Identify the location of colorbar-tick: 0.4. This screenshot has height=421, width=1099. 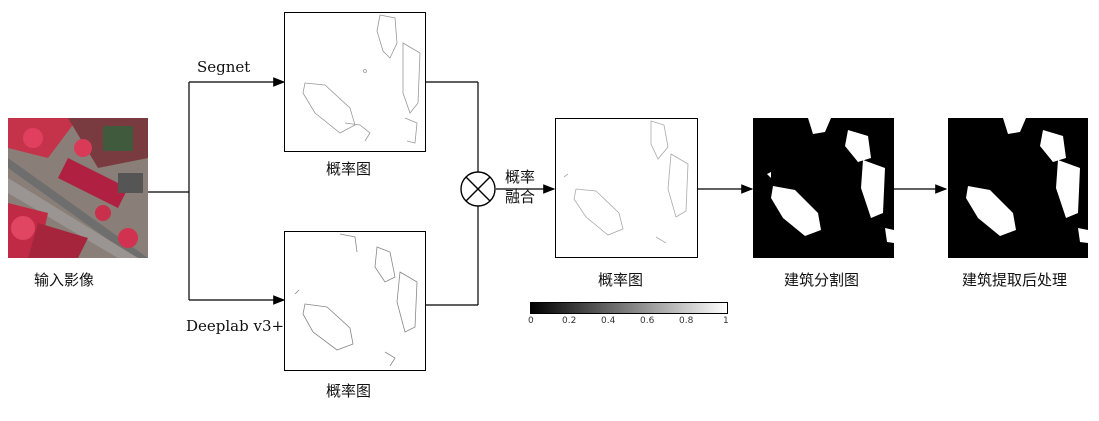
(608, 321).